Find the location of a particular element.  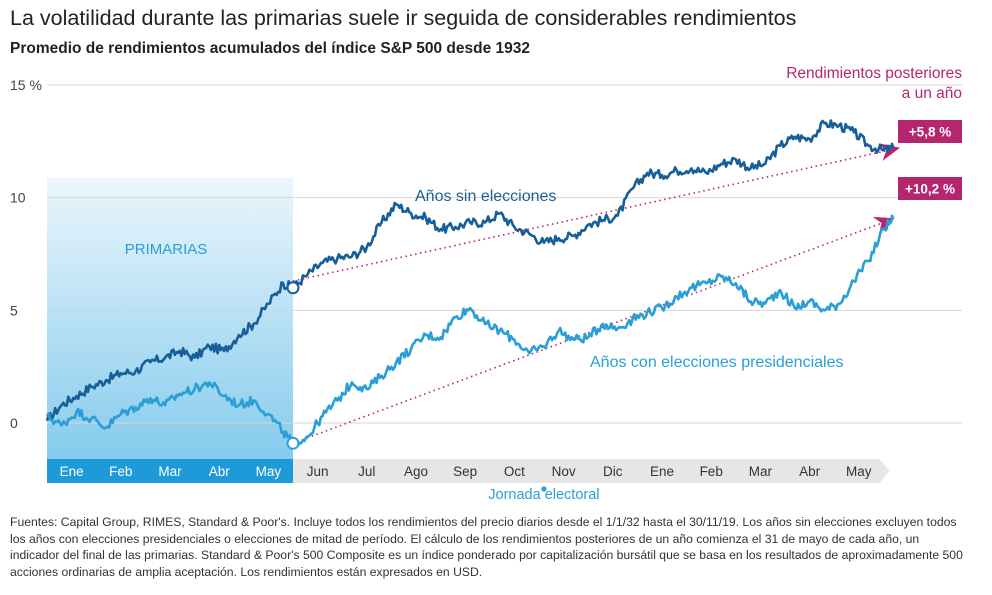

y-tick-label: 10 is located at coordinates (18, 198).